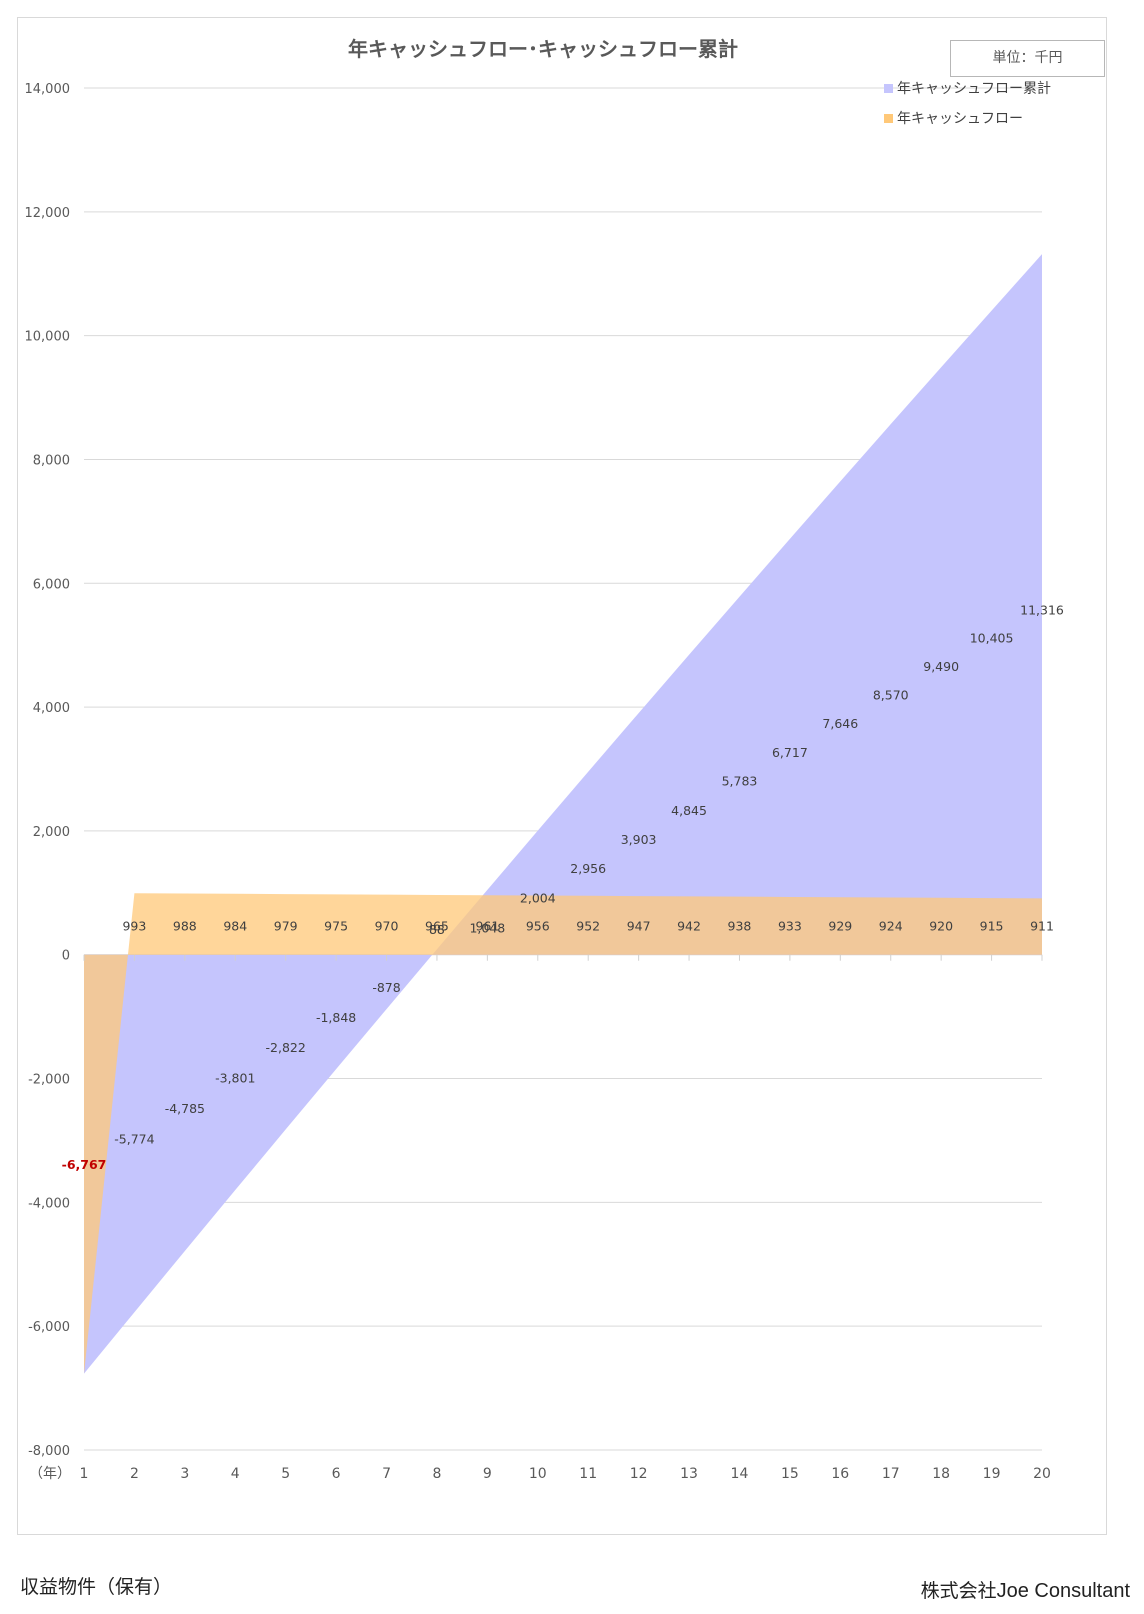 The width and height of the screenshot is (1144, 1614). Describe the element at coordinates (66, 956) in the screenshot. I see `y-tick-label: 0` at that location.